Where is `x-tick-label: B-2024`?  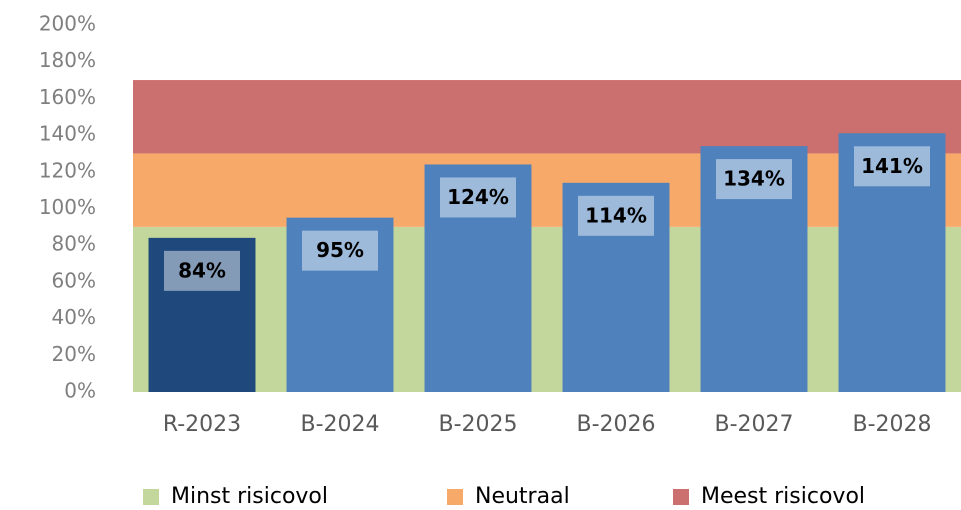
x-tick-label: B-2024 is located at coordinates (339, 424).